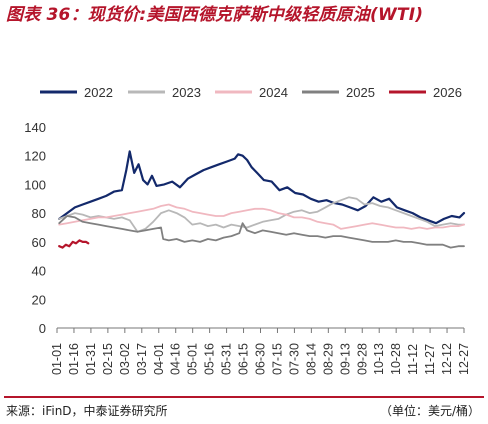  I want to click on legend: 2022 2023 2024 2025 2026, so click(251, 92).